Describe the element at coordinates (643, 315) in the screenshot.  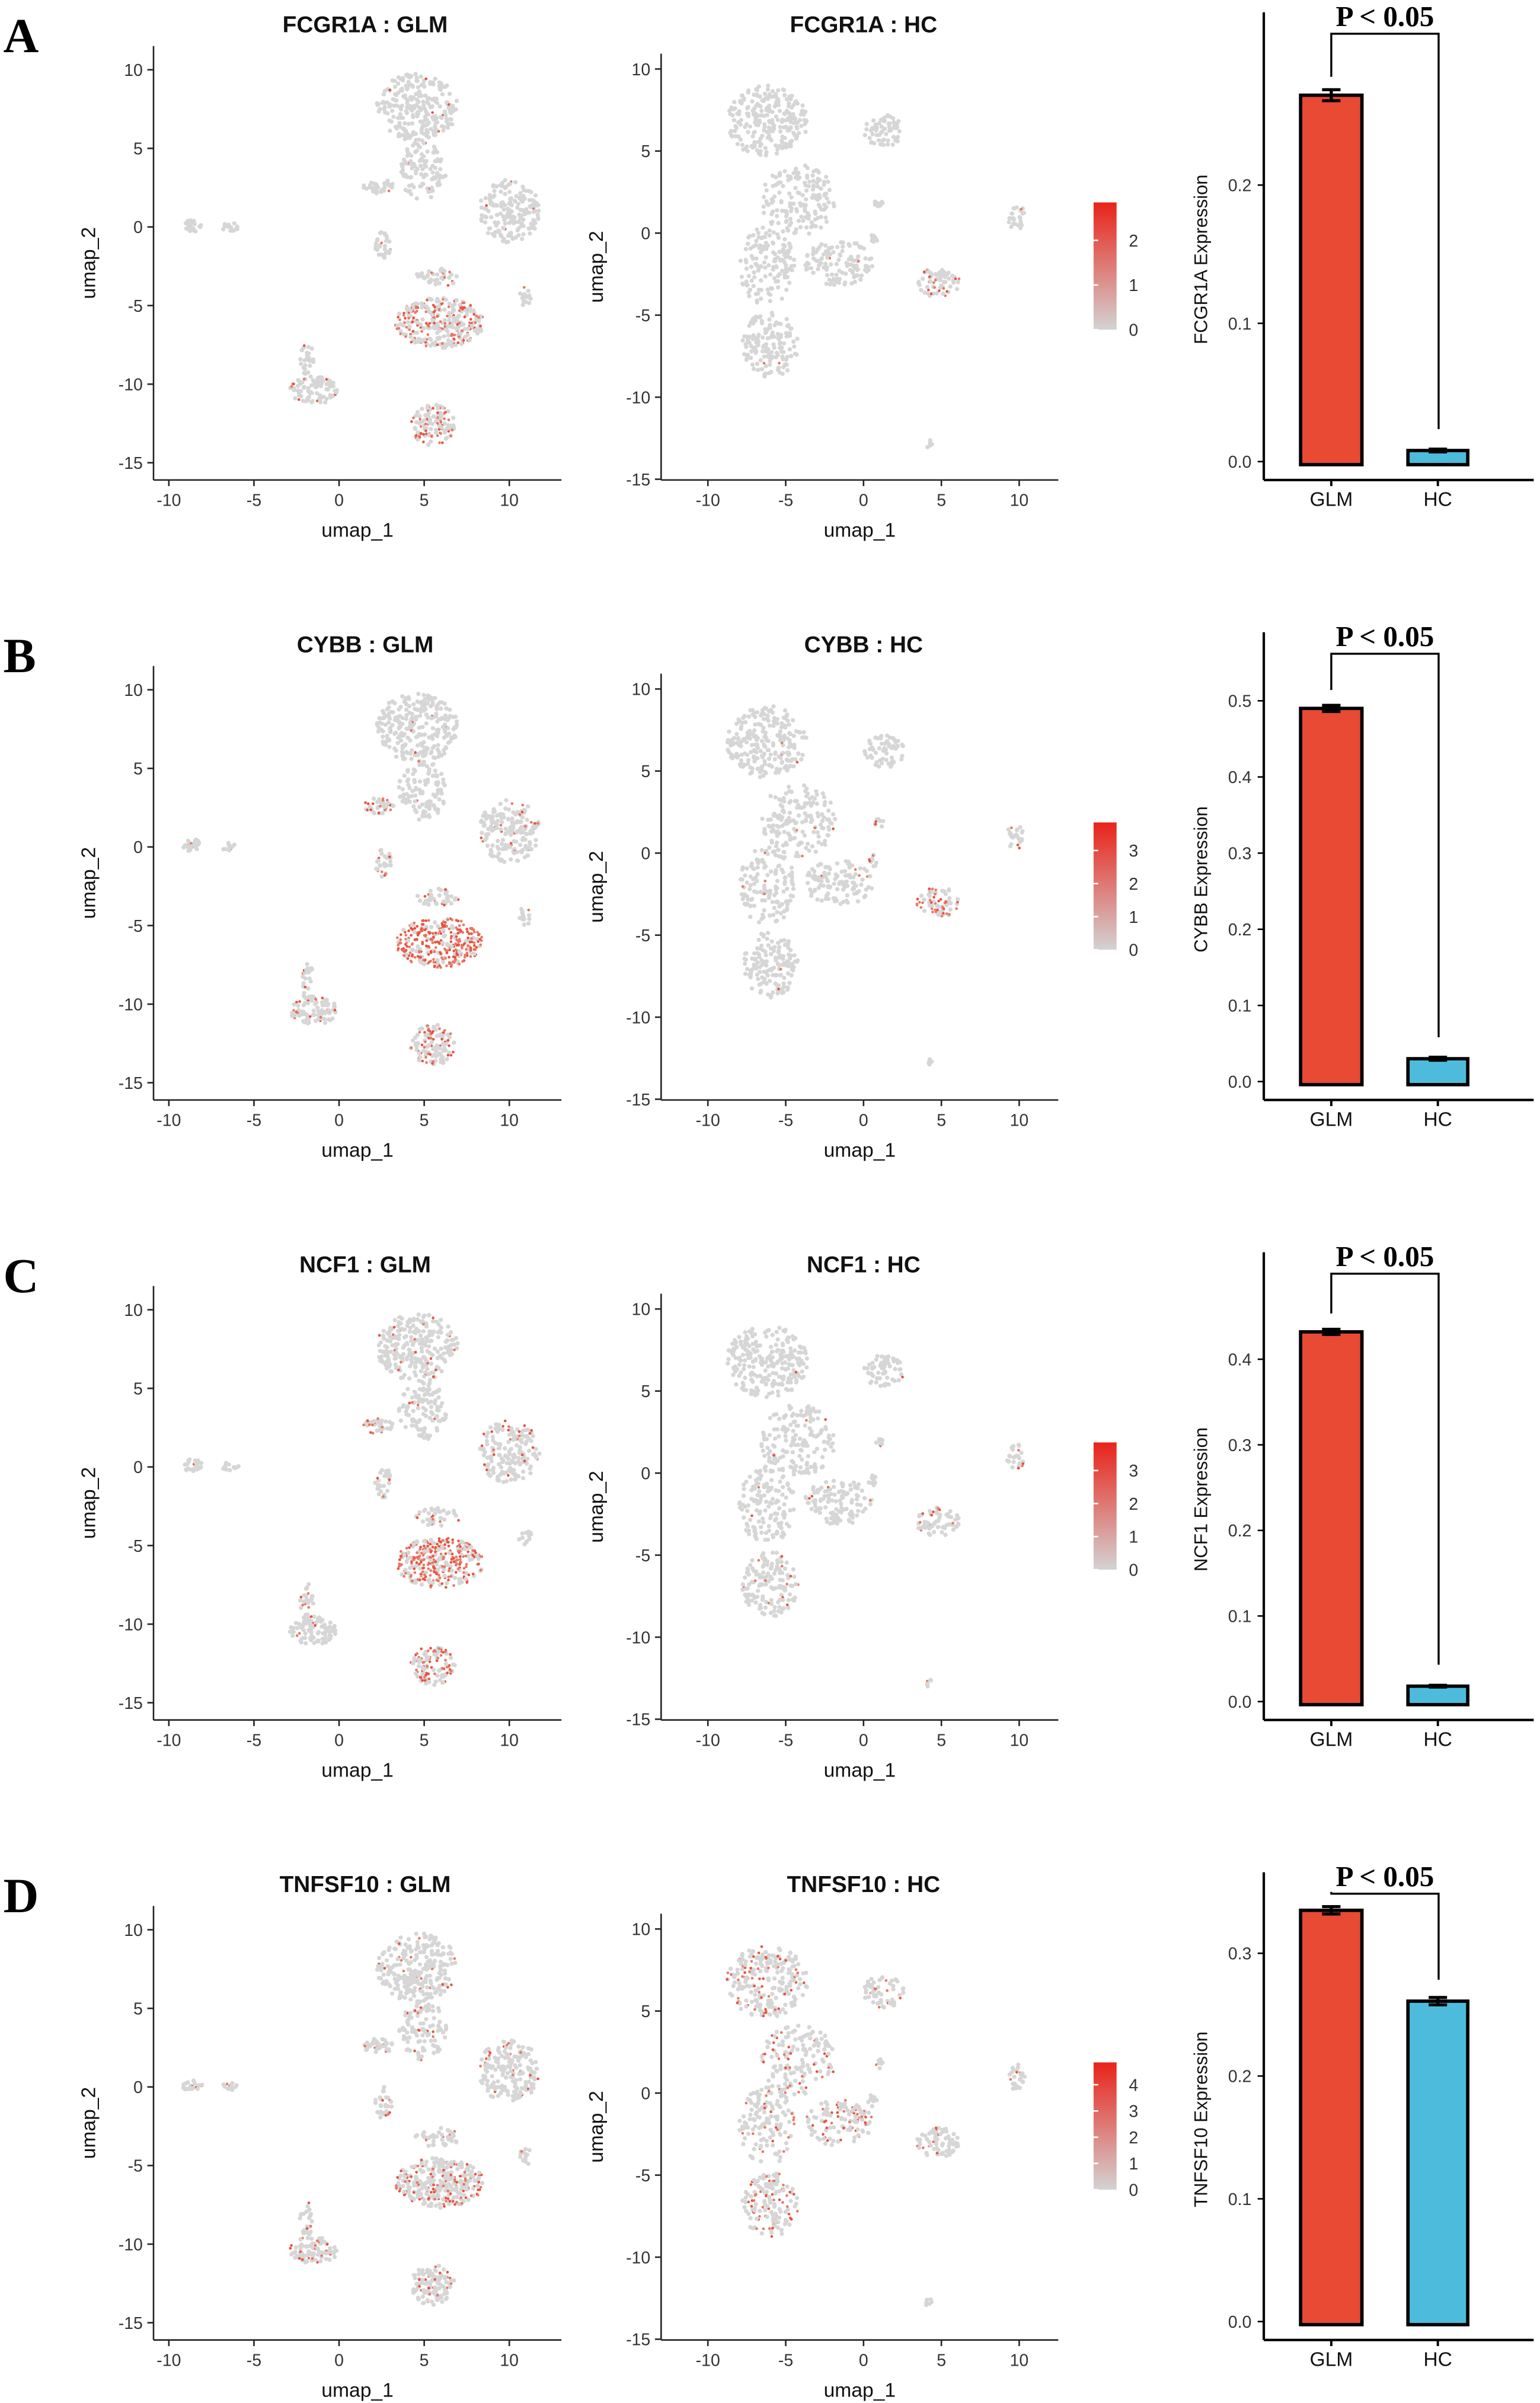
I see `y-tick-label: -5` at that location.